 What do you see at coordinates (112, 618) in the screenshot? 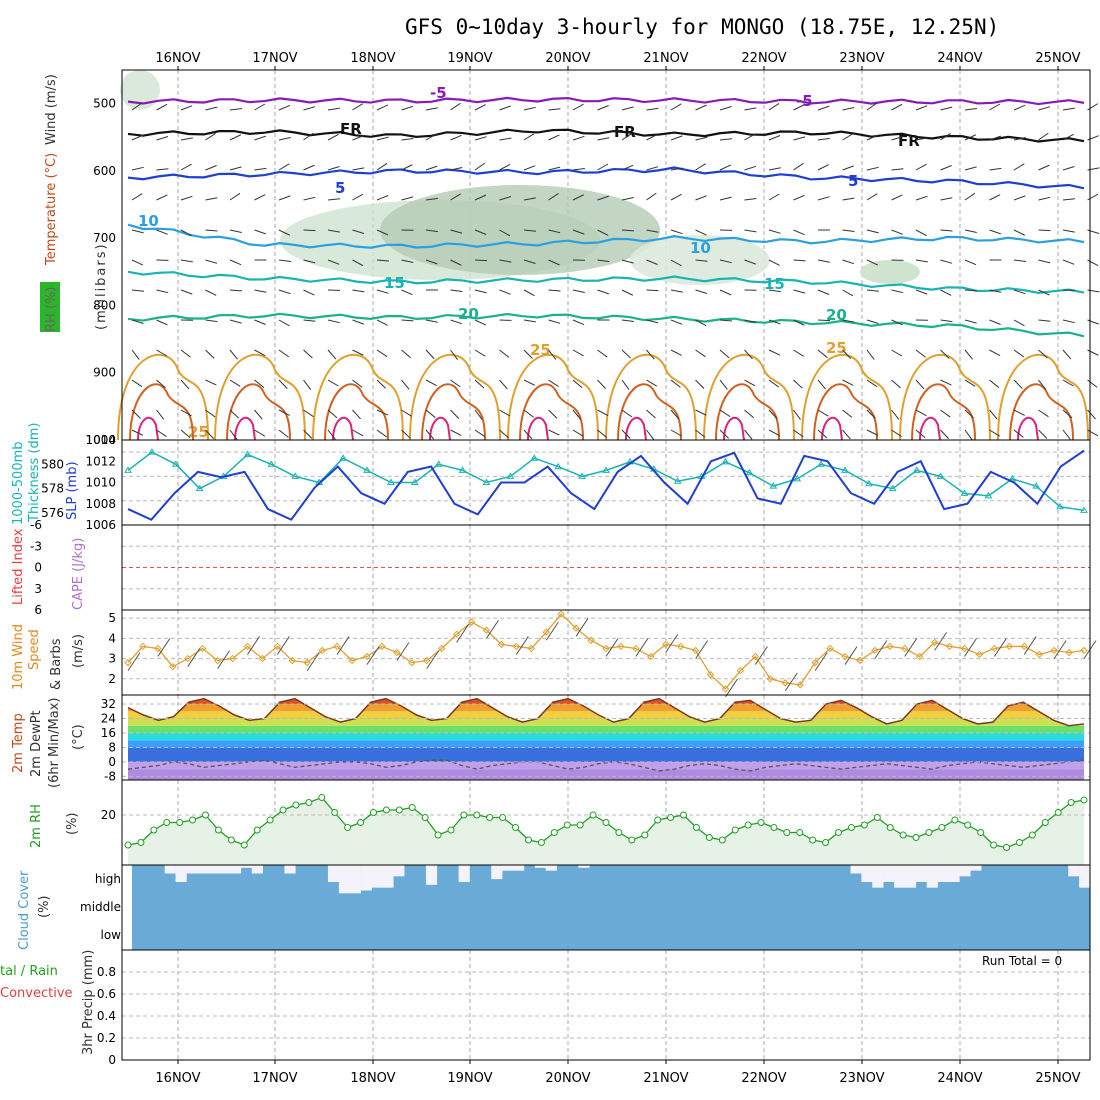
I see `y-tick-label: 5` at bounding box center [112, 618].